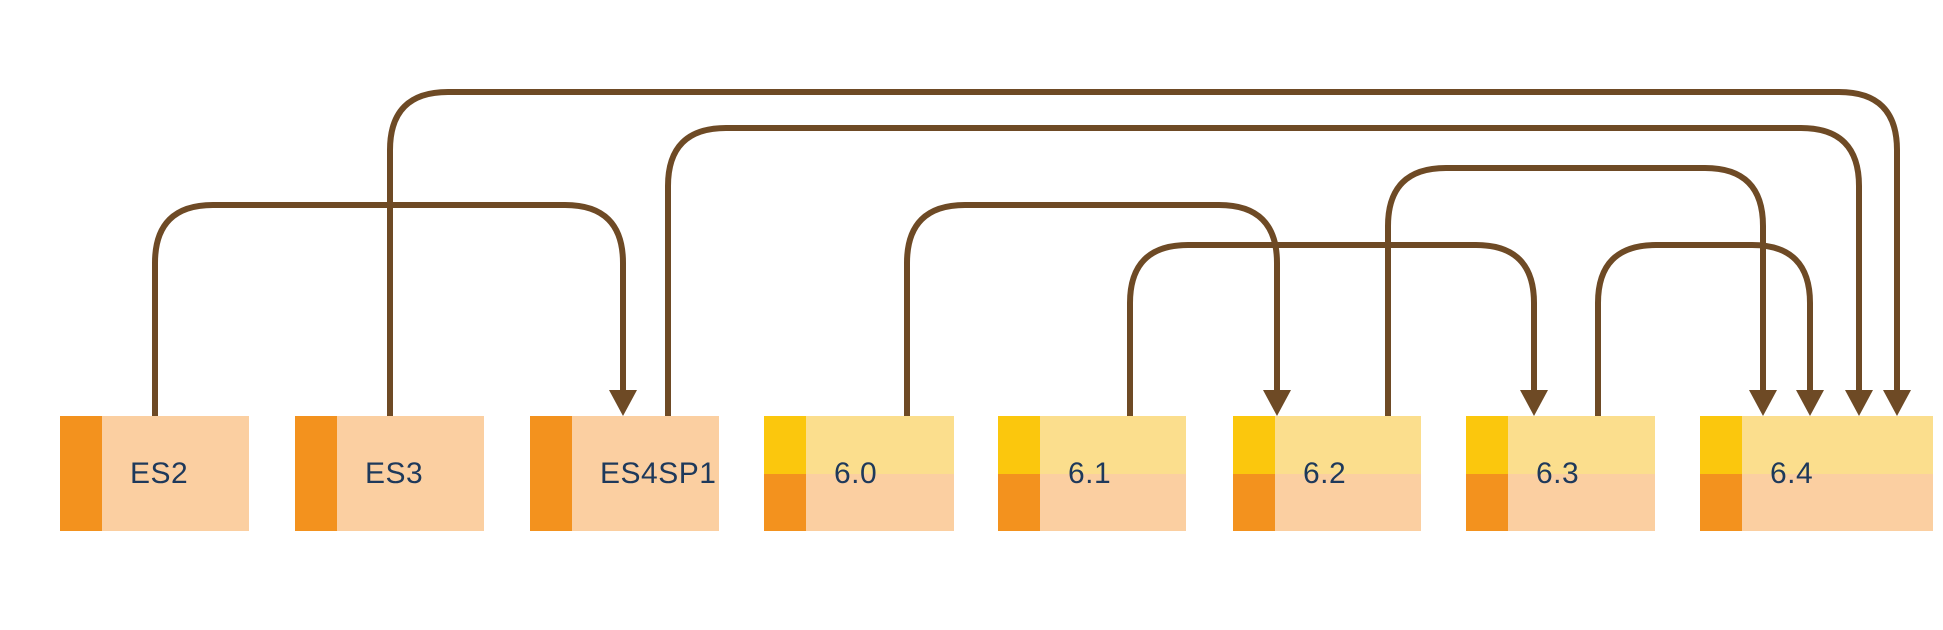  I want to click on arrowhead-ES4SP1-to-6.4, so click(1859, 403).